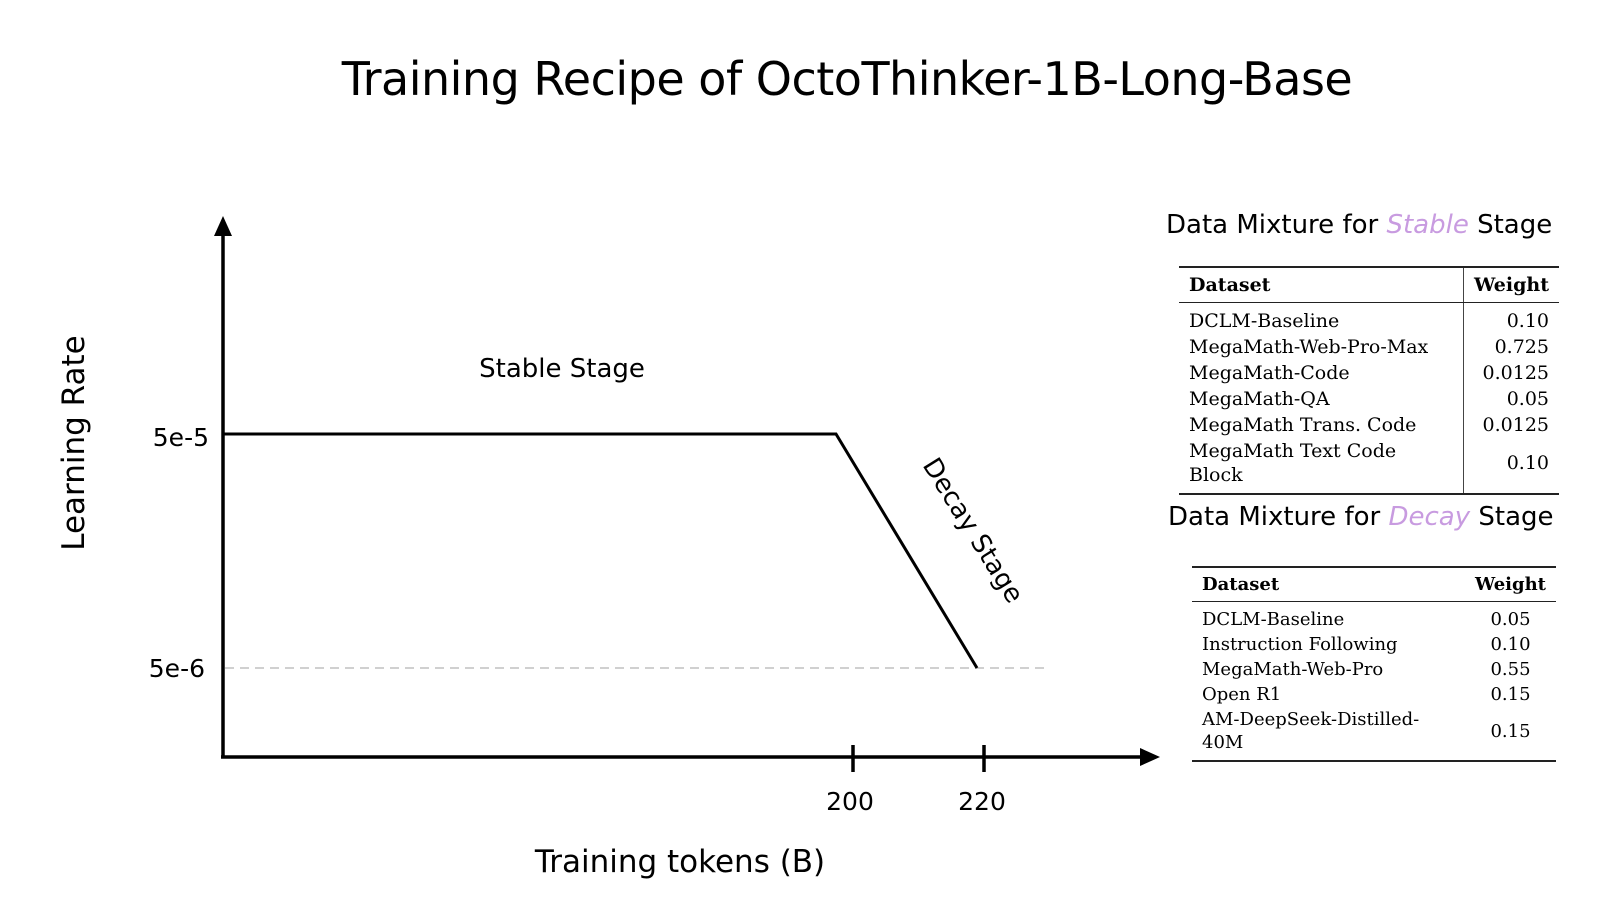 This screenshot has width=1610, height=904. What do you see at coordinates (177, 668) in the screenshot?
I see `y-tick-label-5e-6: 5e-6` at bounding box center [177, 668].